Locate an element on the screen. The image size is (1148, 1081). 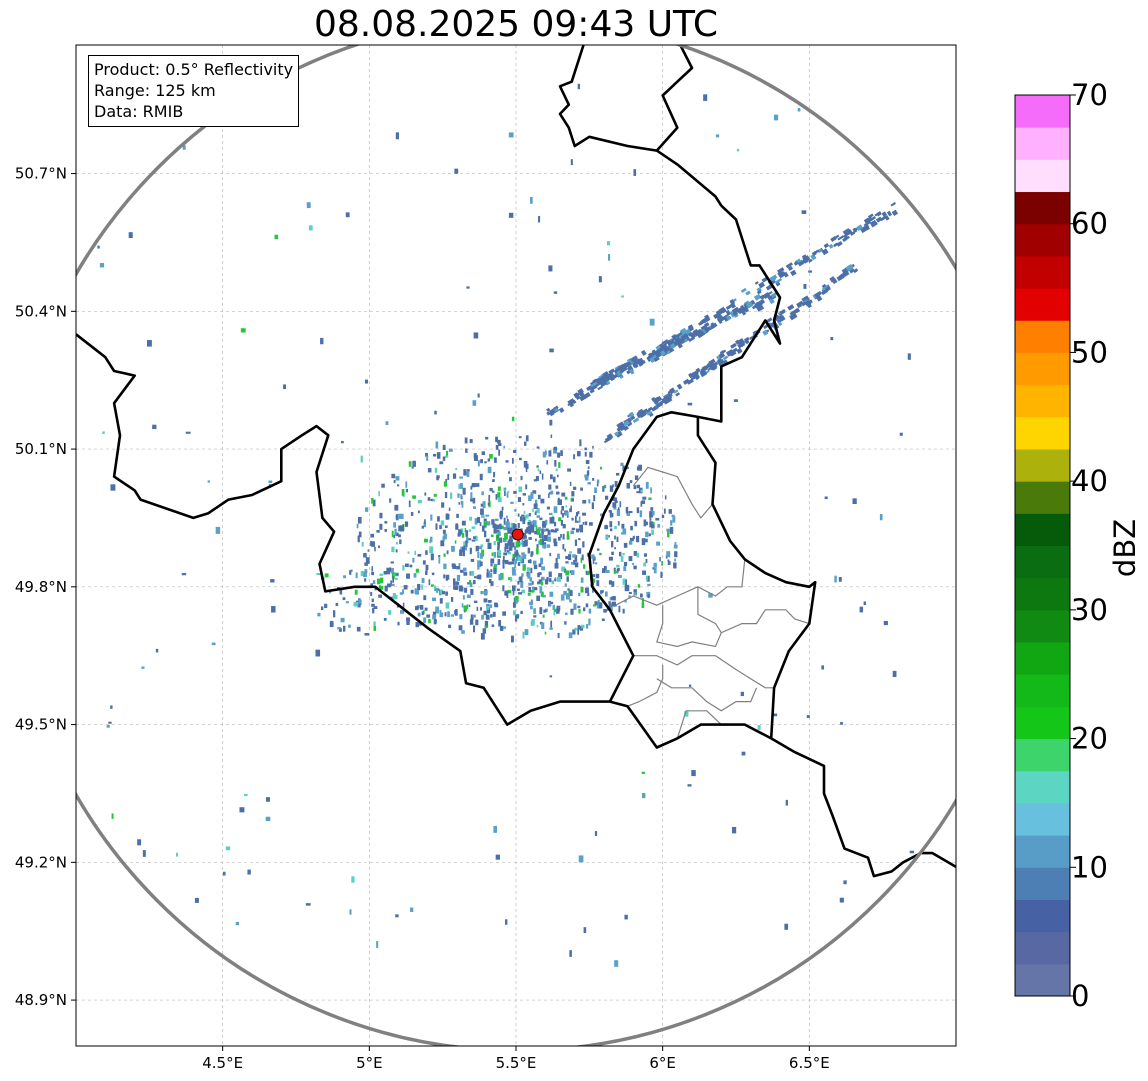
lon-tick-label: 4.5°E is located at coordinates (222, 1063).